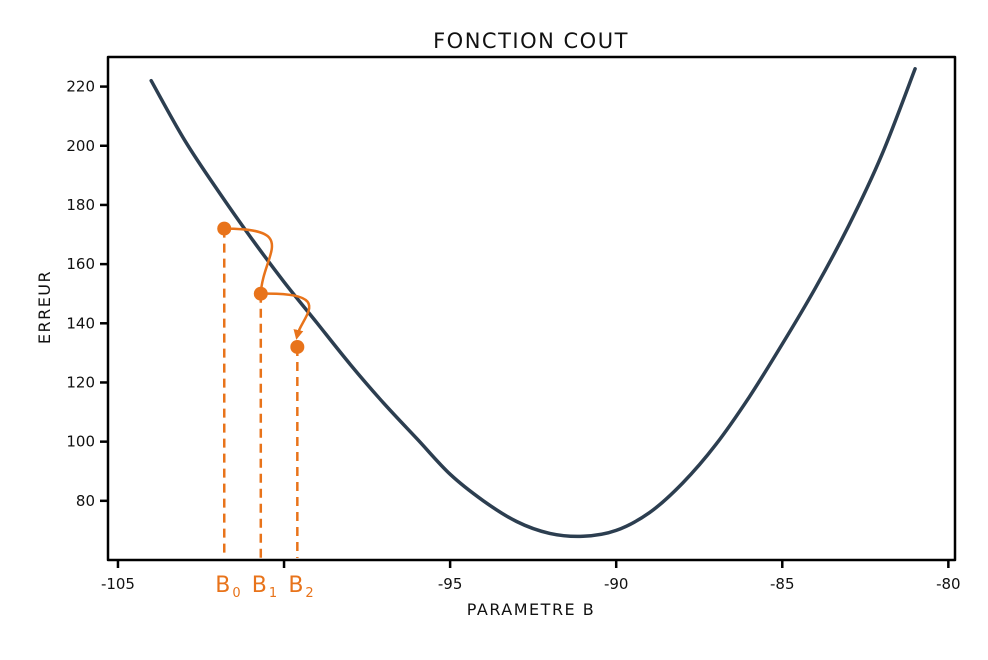 This screenshot has width=988, height=660. I want to click on chart-title: FONCTION COUT, so click(531, 41).